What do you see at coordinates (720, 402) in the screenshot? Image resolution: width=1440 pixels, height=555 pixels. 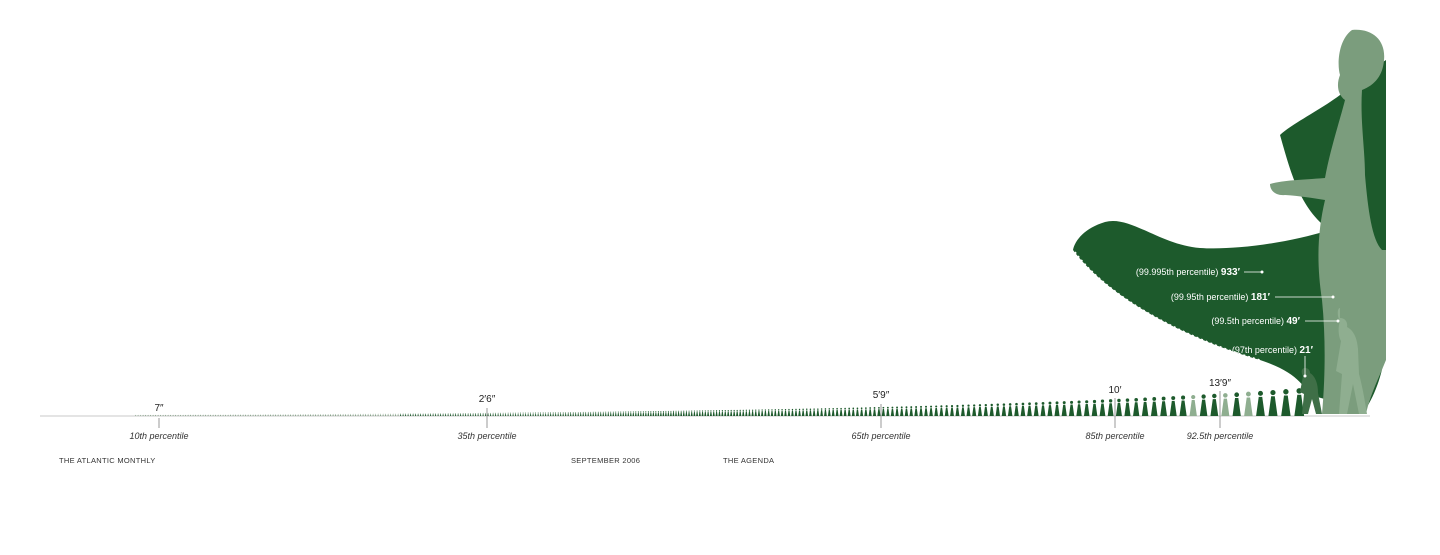 I see `crowd` at bounding box center [720, 402].